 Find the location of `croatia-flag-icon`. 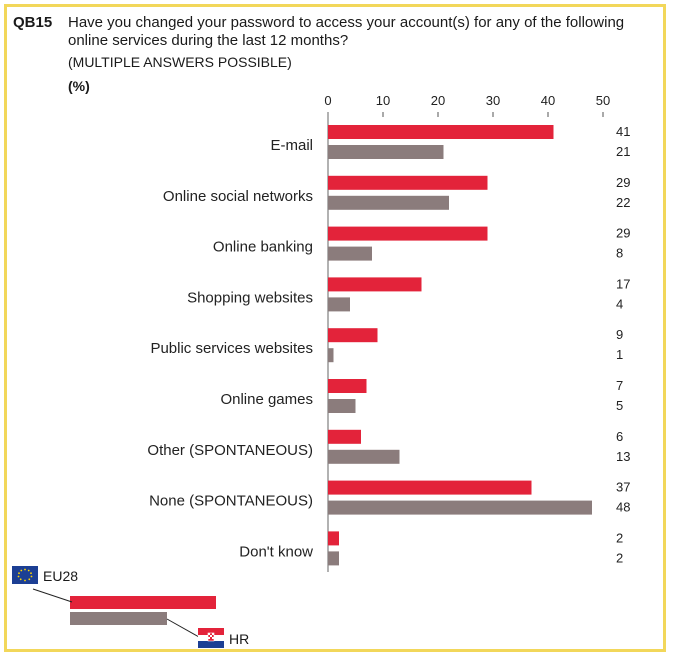

croatia-flag-icon is located at coordinates (211, 638).